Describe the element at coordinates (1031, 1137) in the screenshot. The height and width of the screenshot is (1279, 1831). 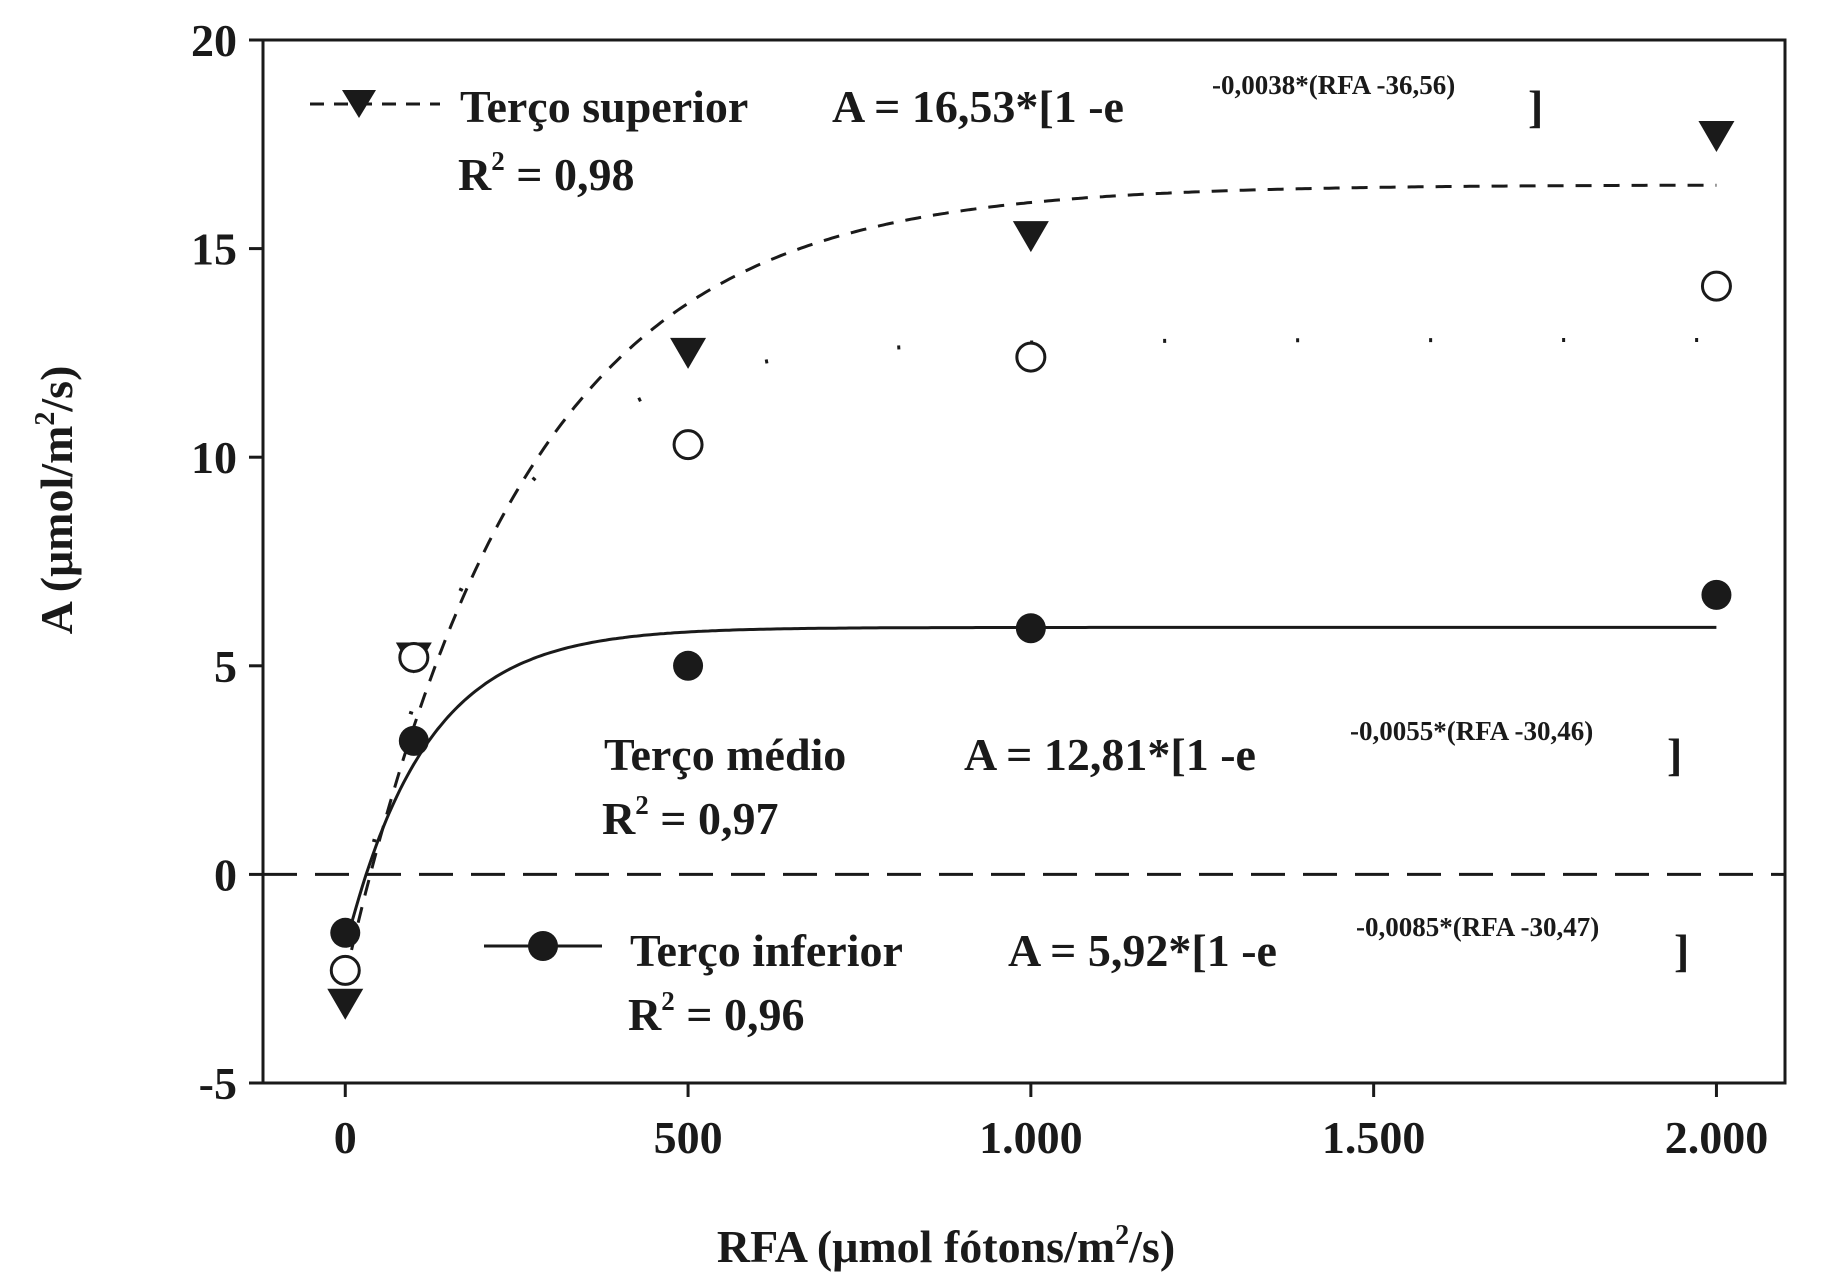
I see `x-tick-label: 1.000` at that location.